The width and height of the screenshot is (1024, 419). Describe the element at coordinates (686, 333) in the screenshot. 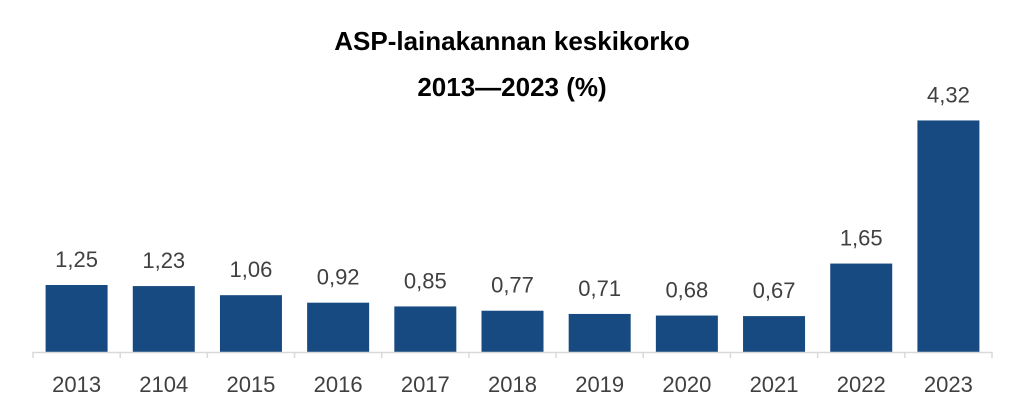

I see `bar-2020` at that location.